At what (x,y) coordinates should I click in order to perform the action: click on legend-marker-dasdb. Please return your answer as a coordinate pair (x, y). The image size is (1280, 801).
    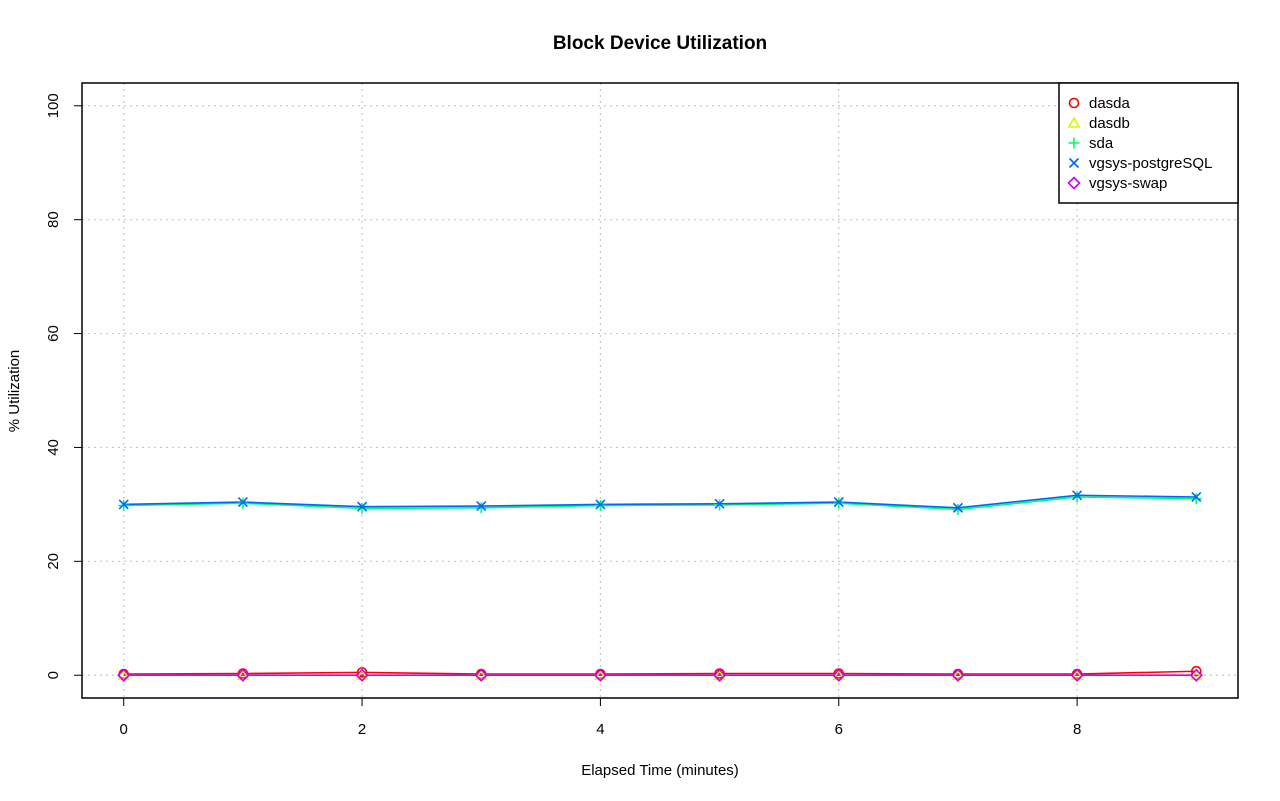
    Looking at the image, I should click on (1074, 122).